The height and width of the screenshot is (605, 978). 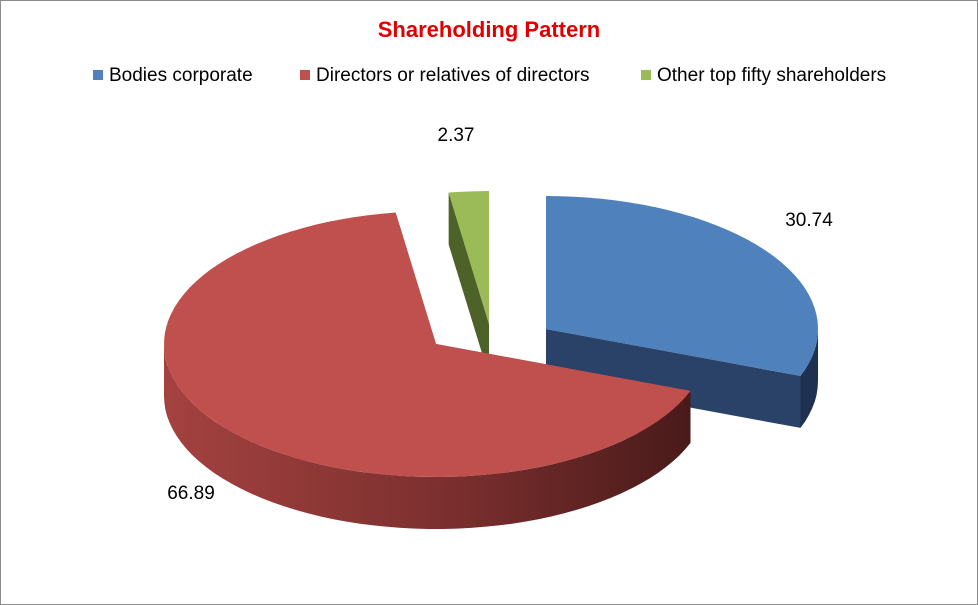 What do you see at coordinates (98, 75) in the screenshot?
I see `legend-swatch-bodies-corporate` at bounding box center [98, 75].